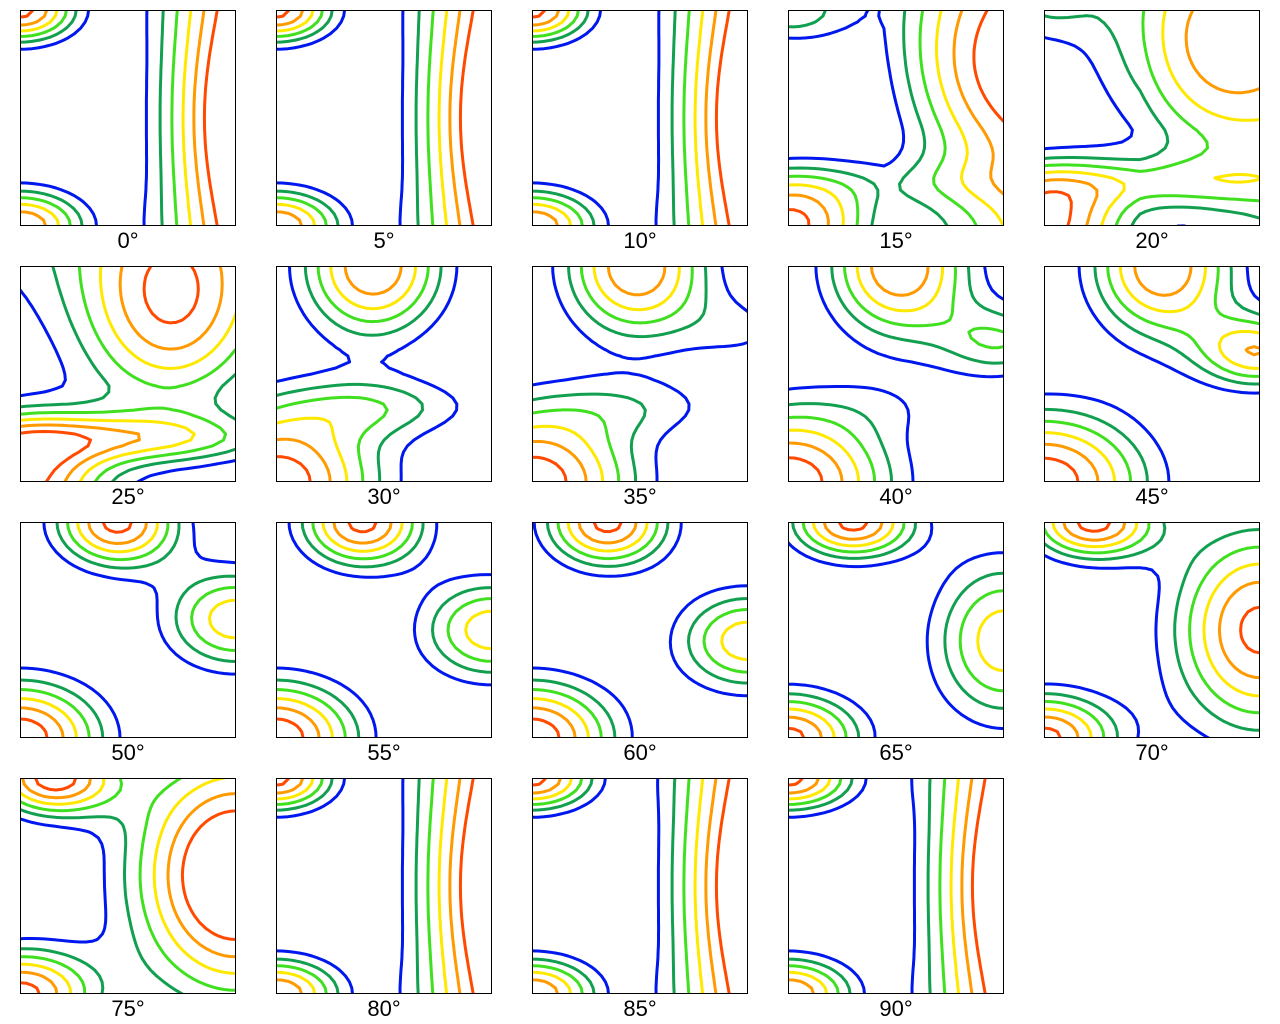 The height and width of the screenshot is (1024, 1280). I want to click on contour-panel: 5°, so click(384, 131).